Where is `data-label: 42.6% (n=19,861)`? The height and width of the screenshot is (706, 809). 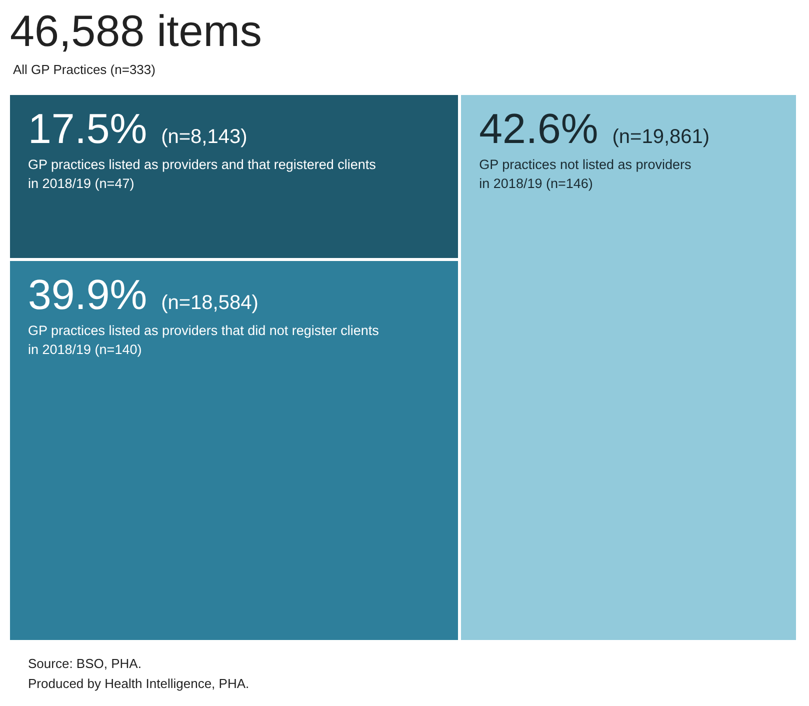 data-label: 42.6% (n=19,861) is located at coordinates (594, 128).